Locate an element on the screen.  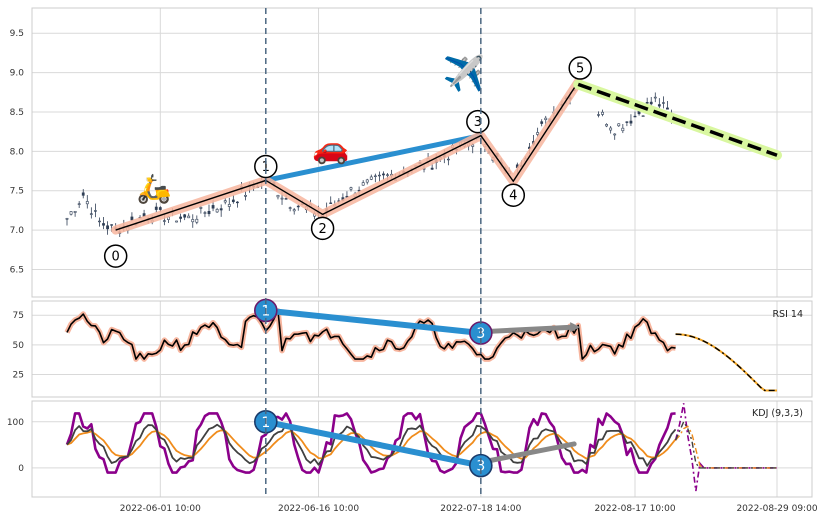
rsi-y-tick-label: 50 is located at coordinates (19, 346).